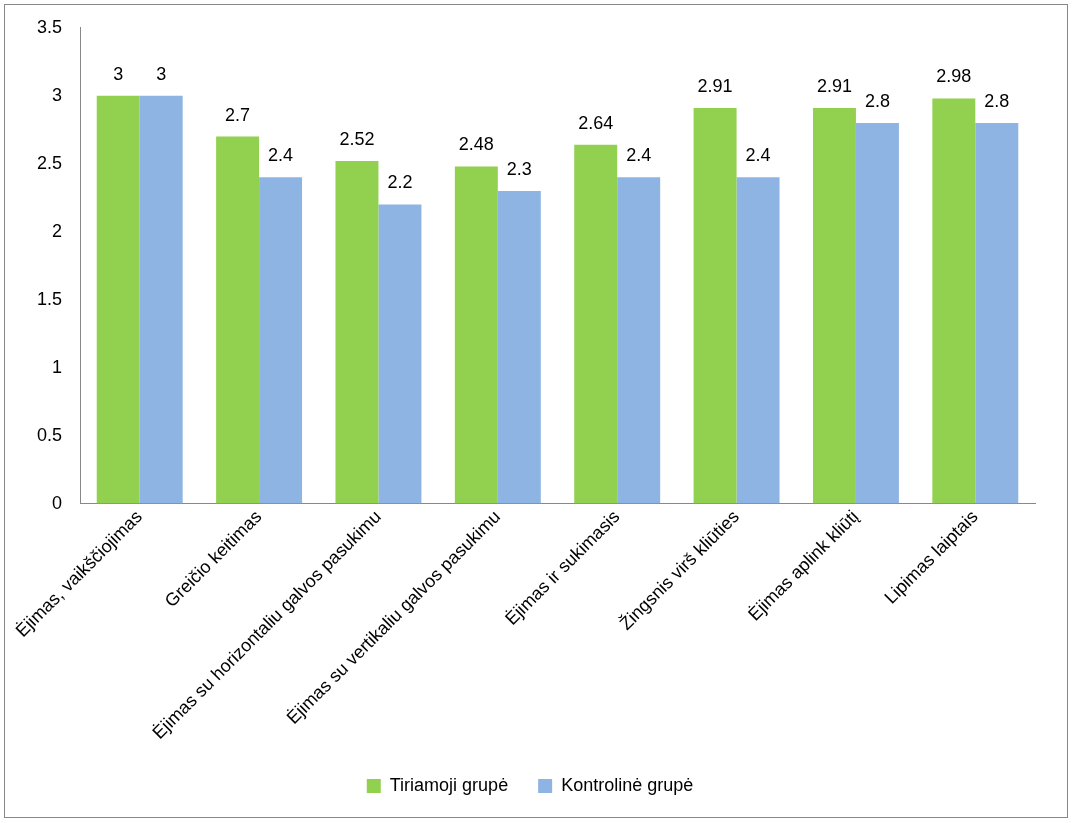 This screenshot has height=823, width=1072. Describe the element at coordinates (449, 784) in the screenshot. I see `legend-label: Tiriamoji grupė` at that location.